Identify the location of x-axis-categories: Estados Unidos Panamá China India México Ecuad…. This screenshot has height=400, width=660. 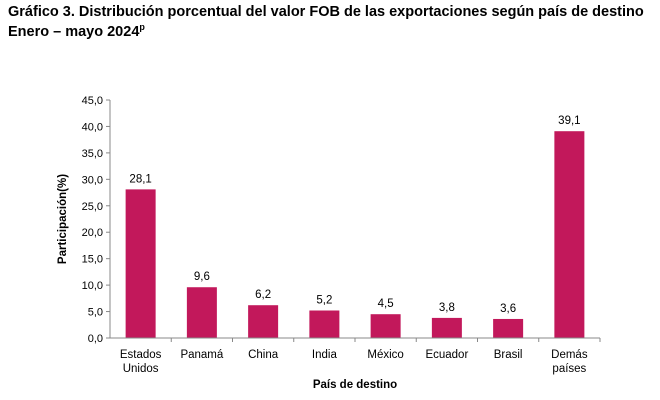
(360, 356).